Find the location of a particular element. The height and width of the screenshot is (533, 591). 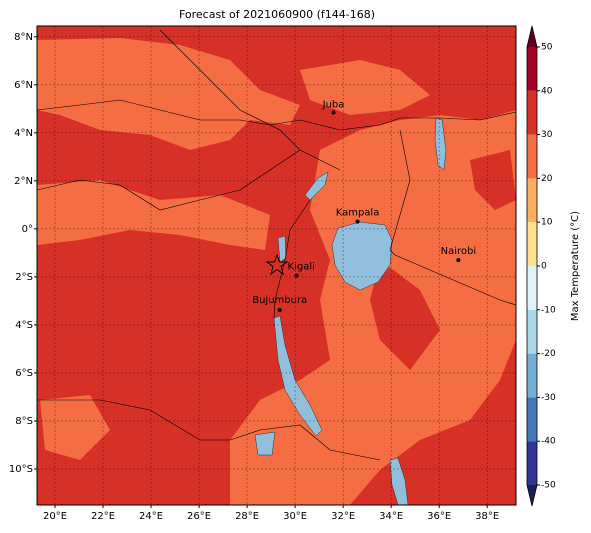

x-tick-label: 28°E is located at coordinates (247, 516).